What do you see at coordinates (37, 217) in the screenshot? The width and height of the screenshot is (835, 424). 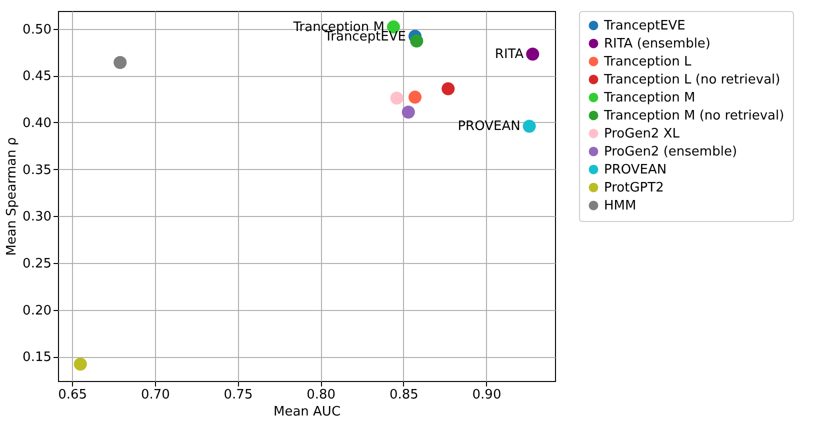 I see `y-tick-label: 0.30` at bounding box center [37, 217].